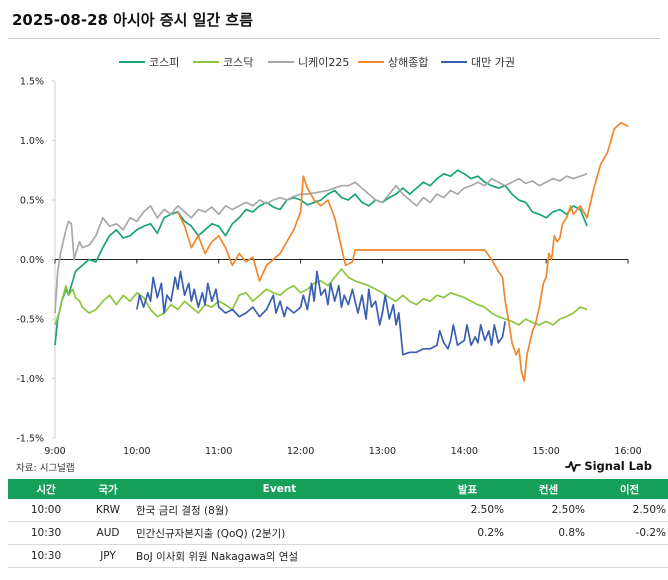 This screenshot has height=580, width=668. I want to click on signal-wave-icon, so click(573, 466).